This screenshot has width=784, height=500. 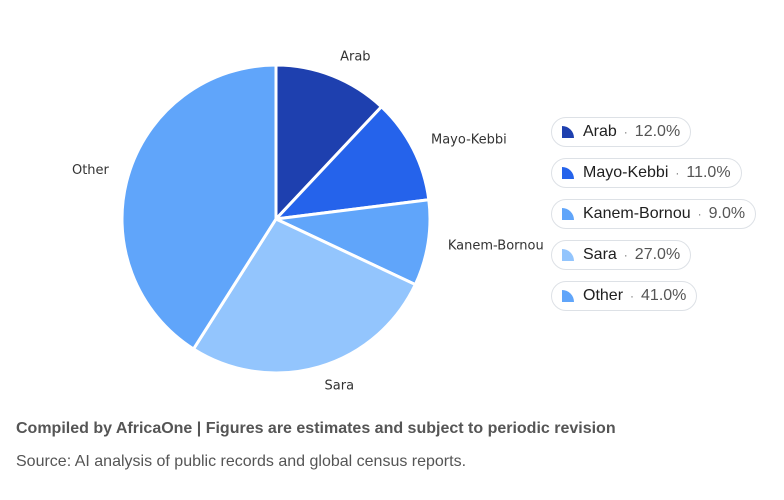 What do you see at coordinates (353, 242) in the screenshot?
I see `pie-slice-kanem-bornou` at bounding box center [353, 242].